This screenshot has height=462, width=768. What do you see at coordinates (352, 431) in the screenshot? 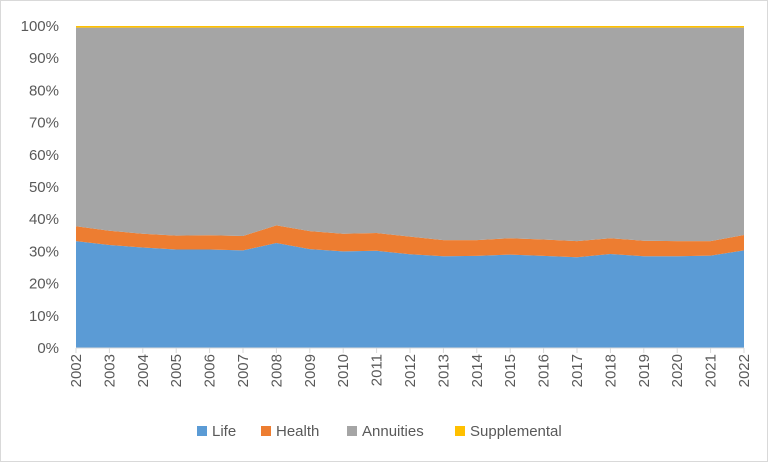
I see `legend-swatch-annuities` at bounding box center [352, 431].